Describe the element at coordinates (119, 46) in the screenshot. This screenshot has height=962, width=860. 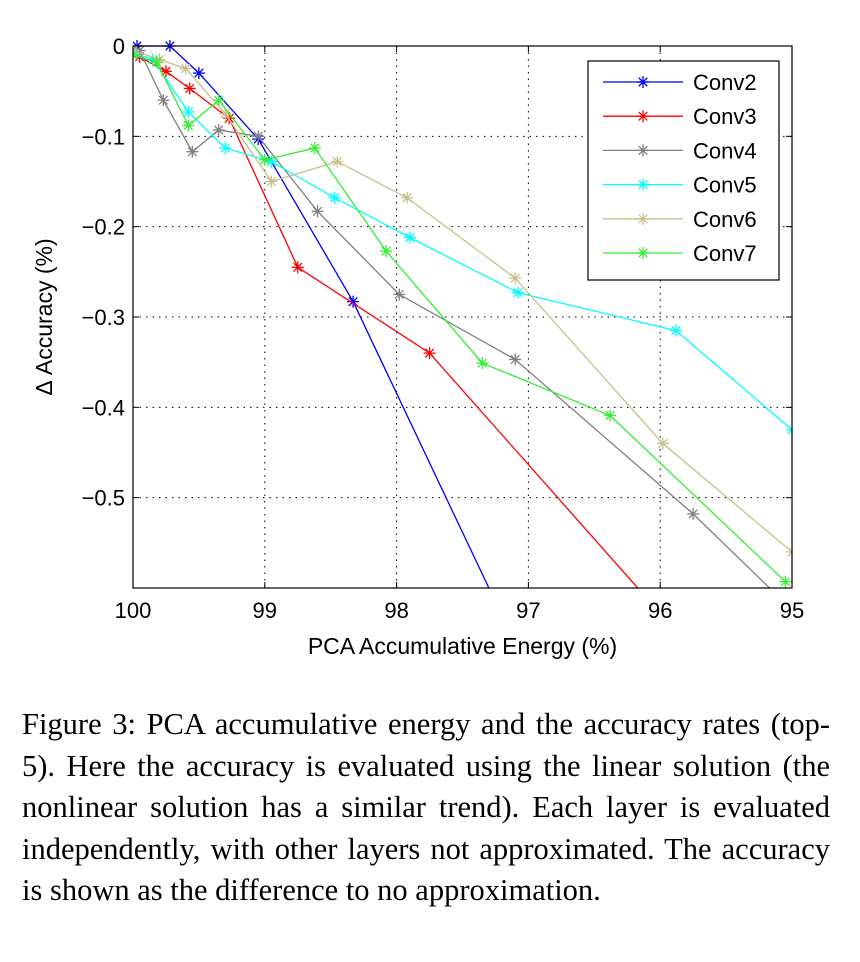
I see `y-tick-label: 0` at that location.